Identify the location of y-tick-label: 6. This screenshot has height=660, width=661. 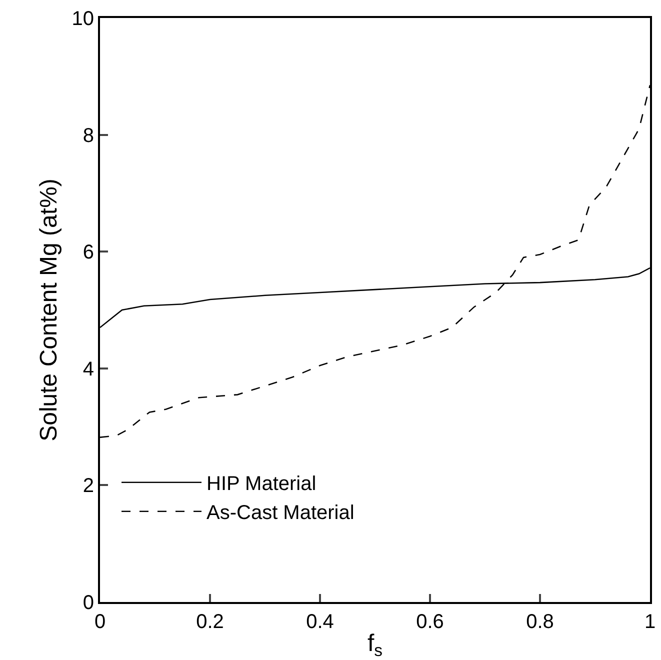
(88, 253).